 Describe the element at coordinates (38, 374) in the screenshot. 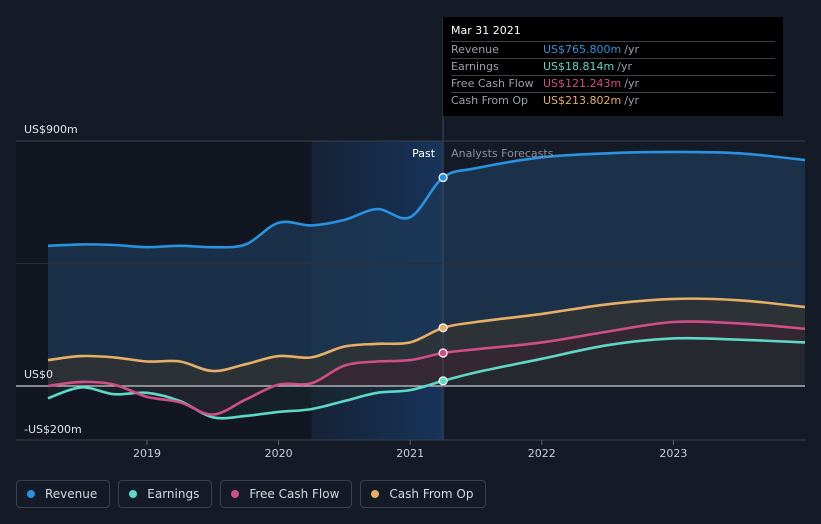

I see `y-tick-label: US$0` at that location.